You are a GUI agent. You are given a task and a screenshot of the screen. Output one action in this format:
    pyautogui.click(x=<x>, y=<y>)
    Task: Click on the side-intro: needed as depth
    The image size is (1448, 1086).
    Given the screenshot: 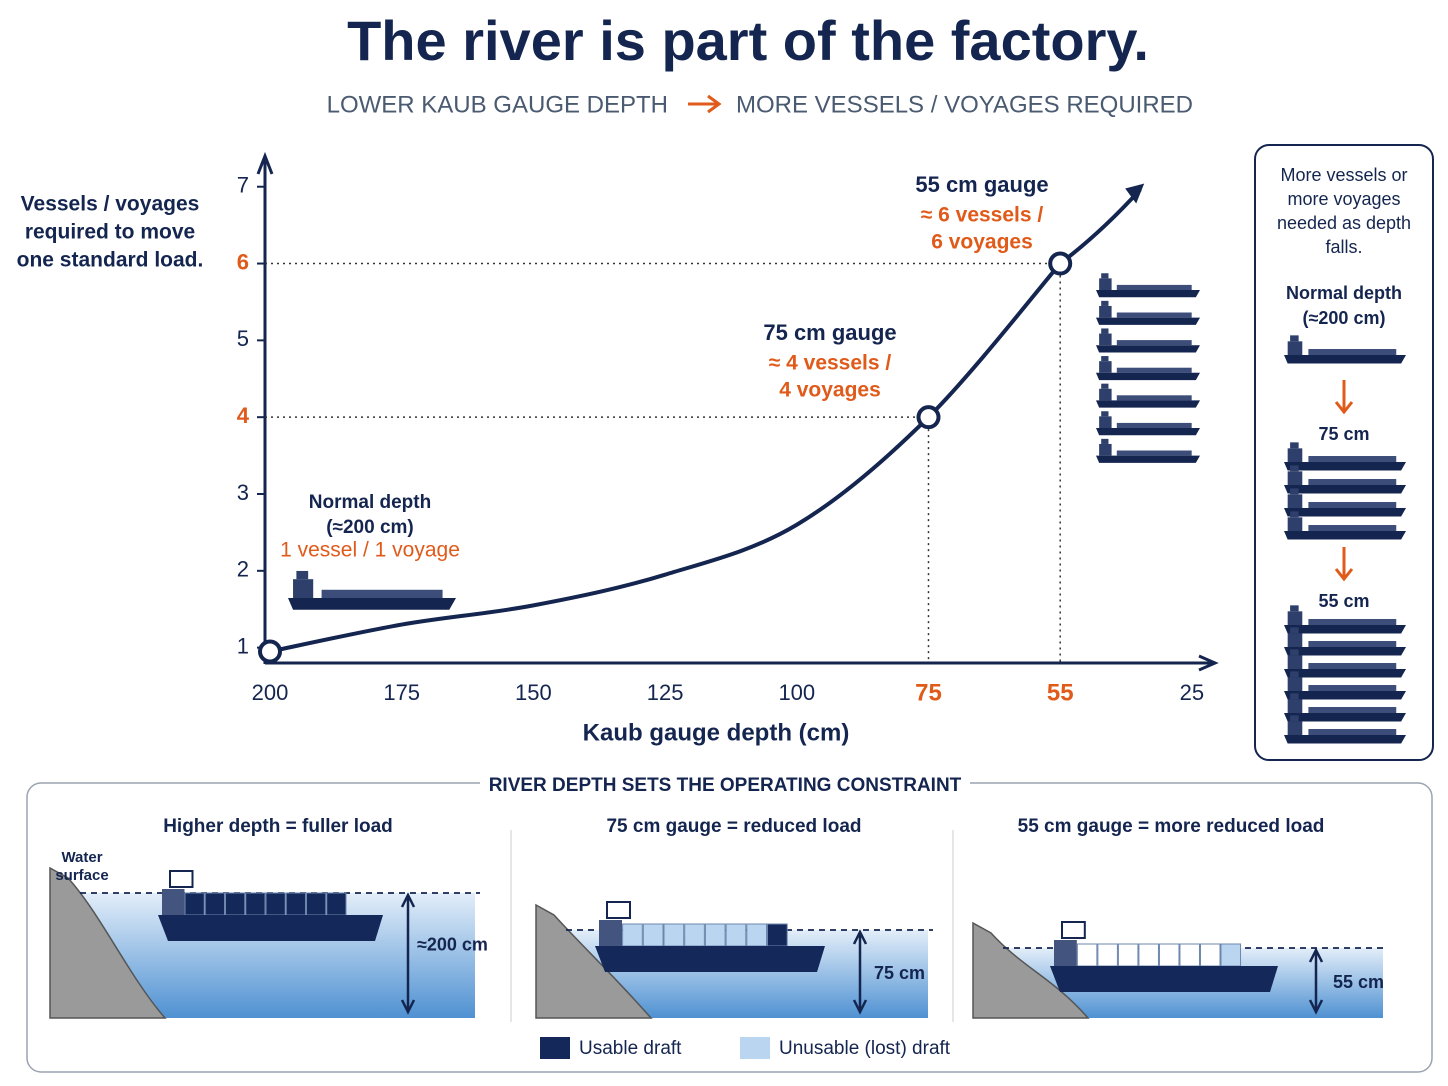 What is the action you would take?
    pyautogui.click(x=1344, y=223)
    